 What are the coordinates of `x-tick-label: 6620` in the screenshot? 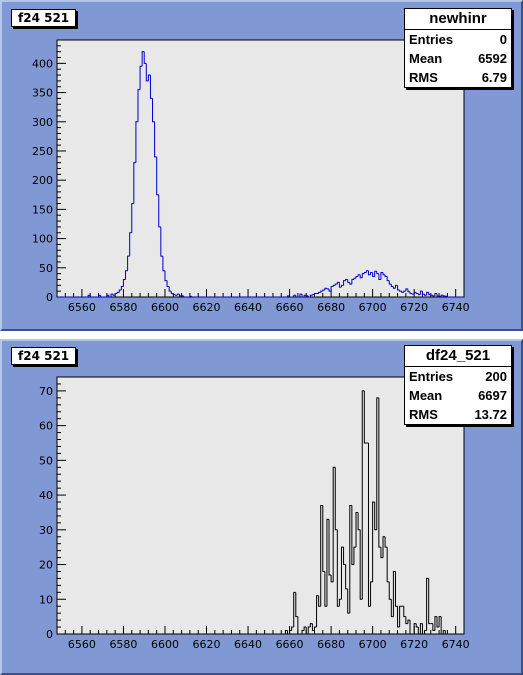 It's located at (207, 307).